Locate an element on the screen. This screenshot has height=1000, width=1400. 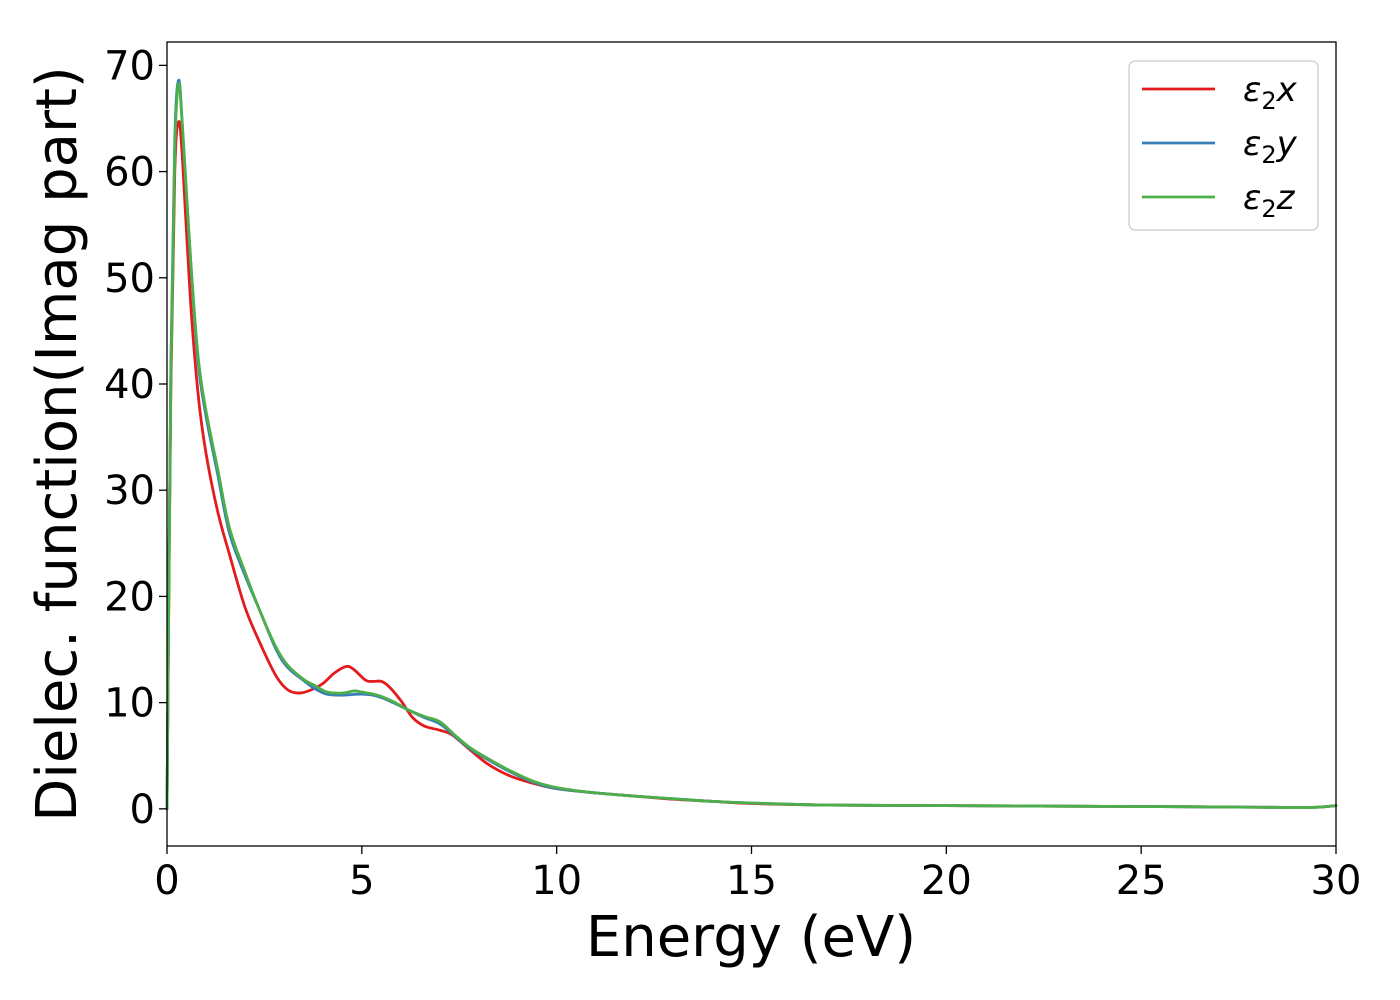
x-axis: 0 5 10 15 20 25 30 is located at coordinates (757, 875).